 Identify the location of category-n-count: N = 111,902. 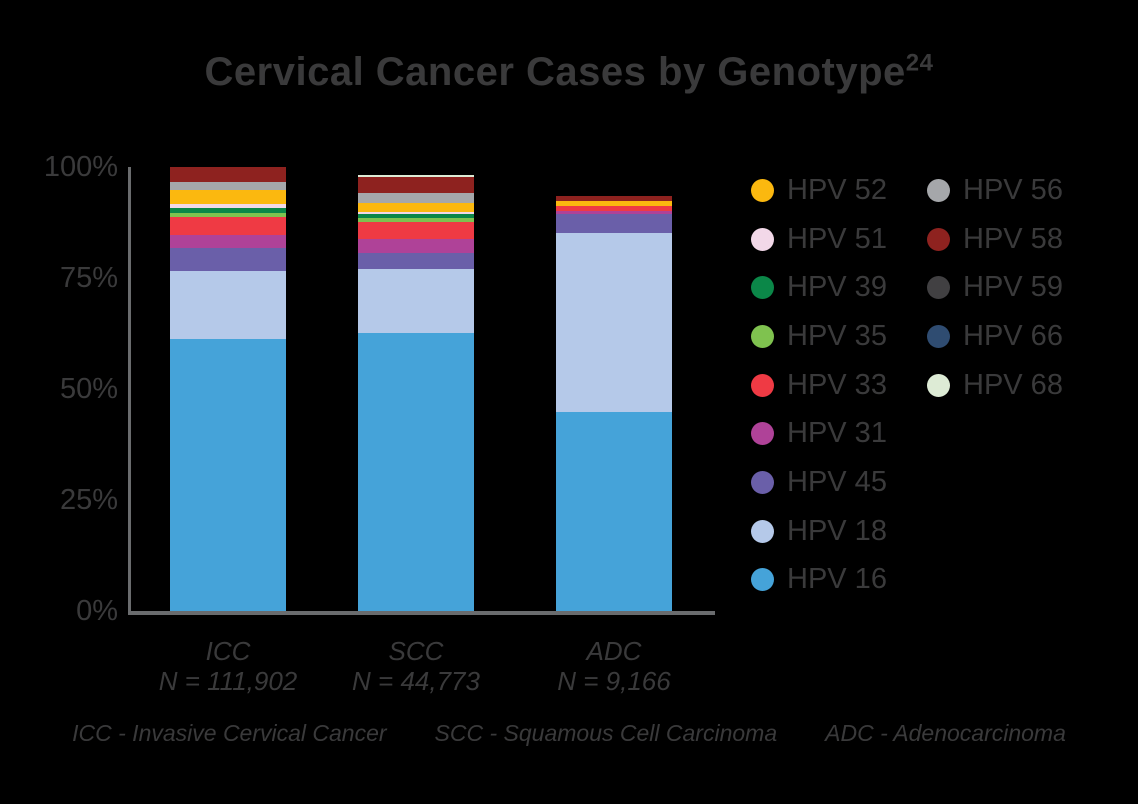
(228, 681).